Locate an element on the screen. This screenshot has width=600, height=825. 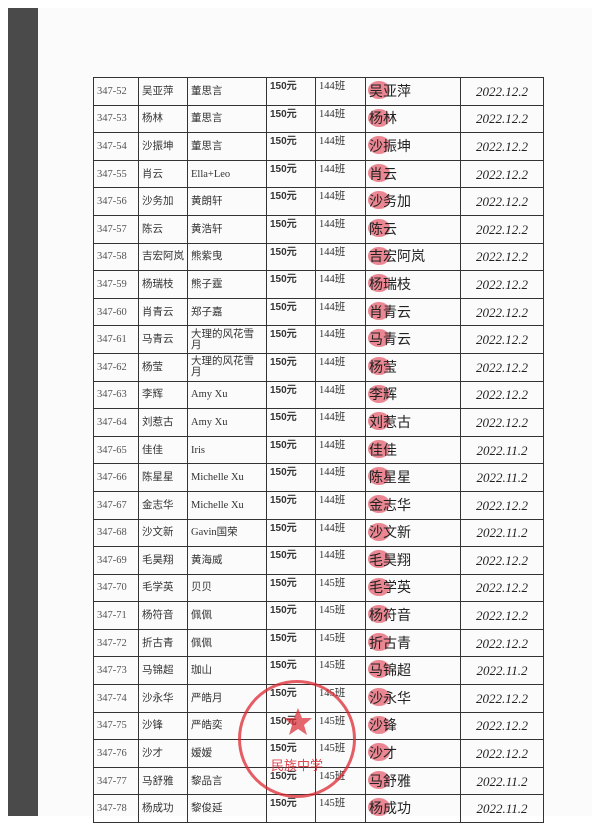
cell-name: 刘惹古 is located at coordinates (163, 422).